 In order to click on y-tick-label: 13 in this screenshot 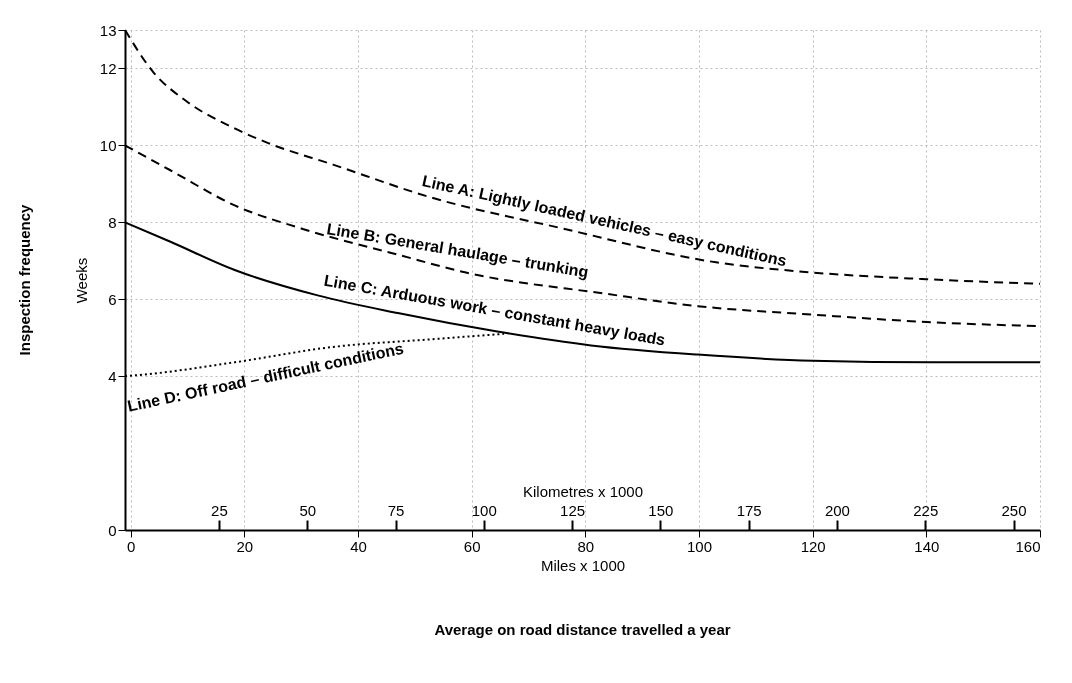, I will do `click(108, 30)`.